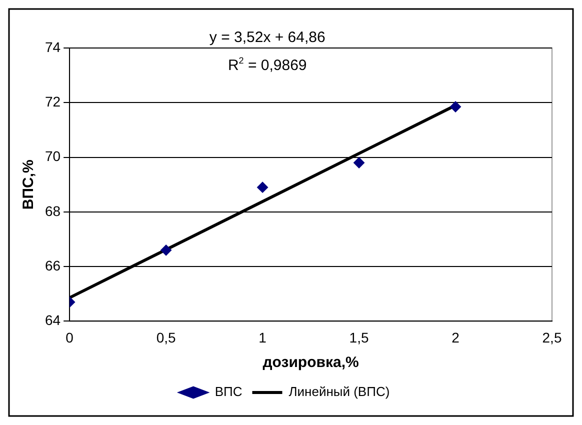 The image size is (582, 425). I want to click on x-tick-label: 0,5, so click(166, 337).